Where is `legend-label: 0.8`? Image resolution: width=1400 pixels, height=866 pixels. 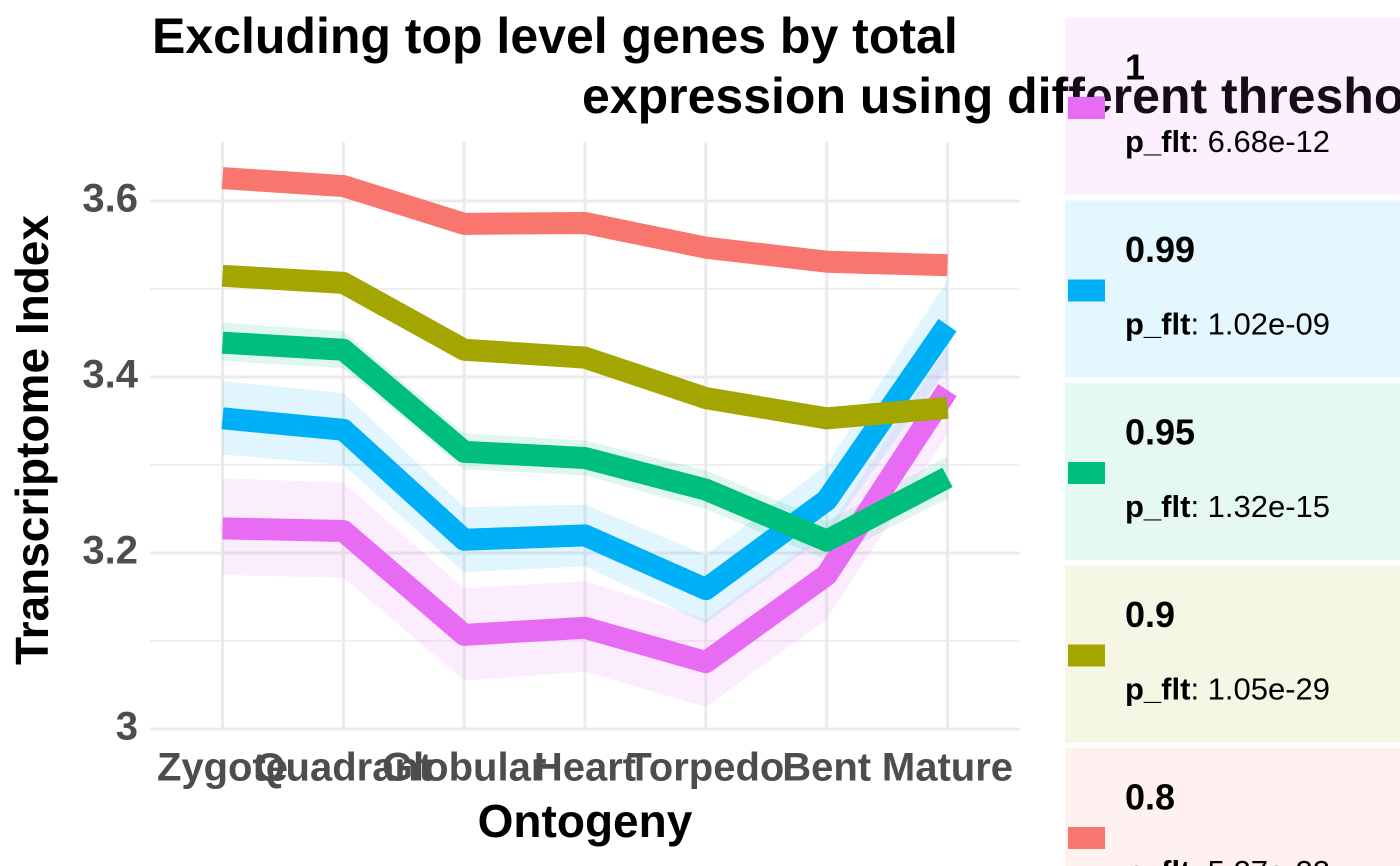 legend-label: 0.8 is located at coordinates (1150, 797).